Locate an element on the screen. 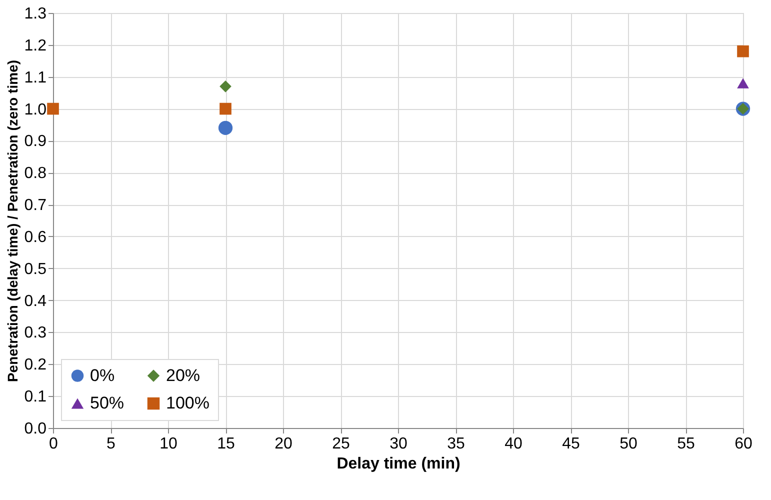 The image size is (771, 500). y-tick-label: 0.2 is located at coordinates (35, 365).